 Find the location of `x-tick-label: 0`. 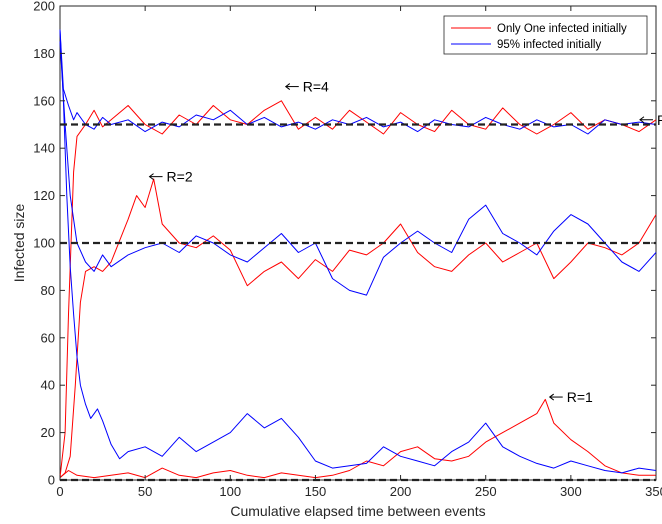

x-tick-label: 0 is located at coordinates (59, 491).